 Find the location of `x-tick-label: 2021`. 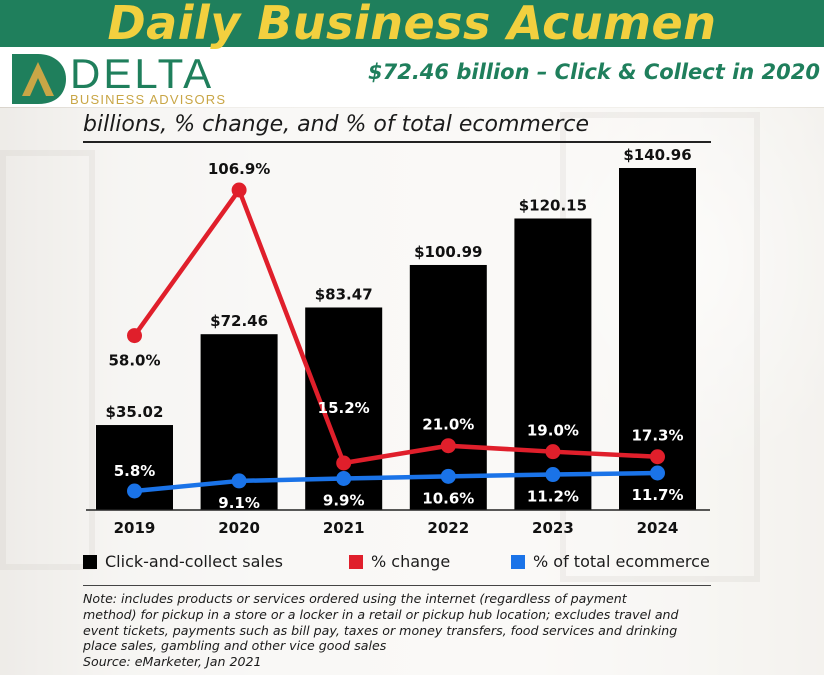

x-tick-label: 2021 is located at coordinates (344, 528).